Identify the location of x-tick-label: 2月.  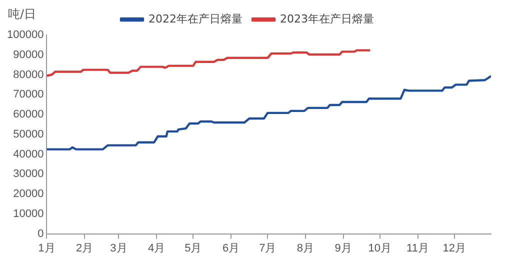
(85, 248).